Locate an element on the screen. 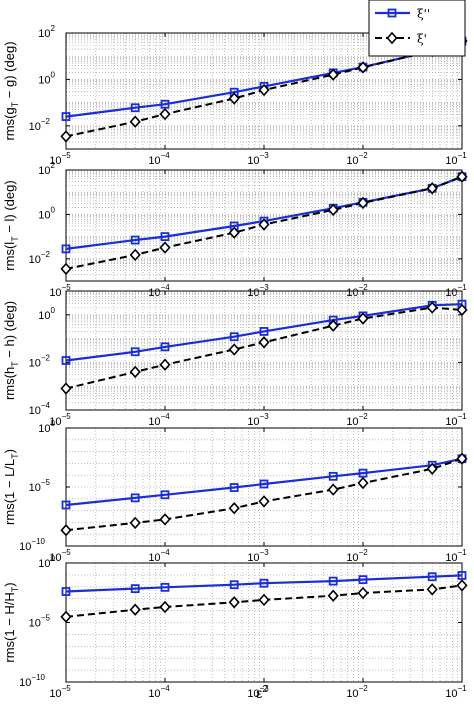  legend-marker-diamond is located at coordinates (392, 38).